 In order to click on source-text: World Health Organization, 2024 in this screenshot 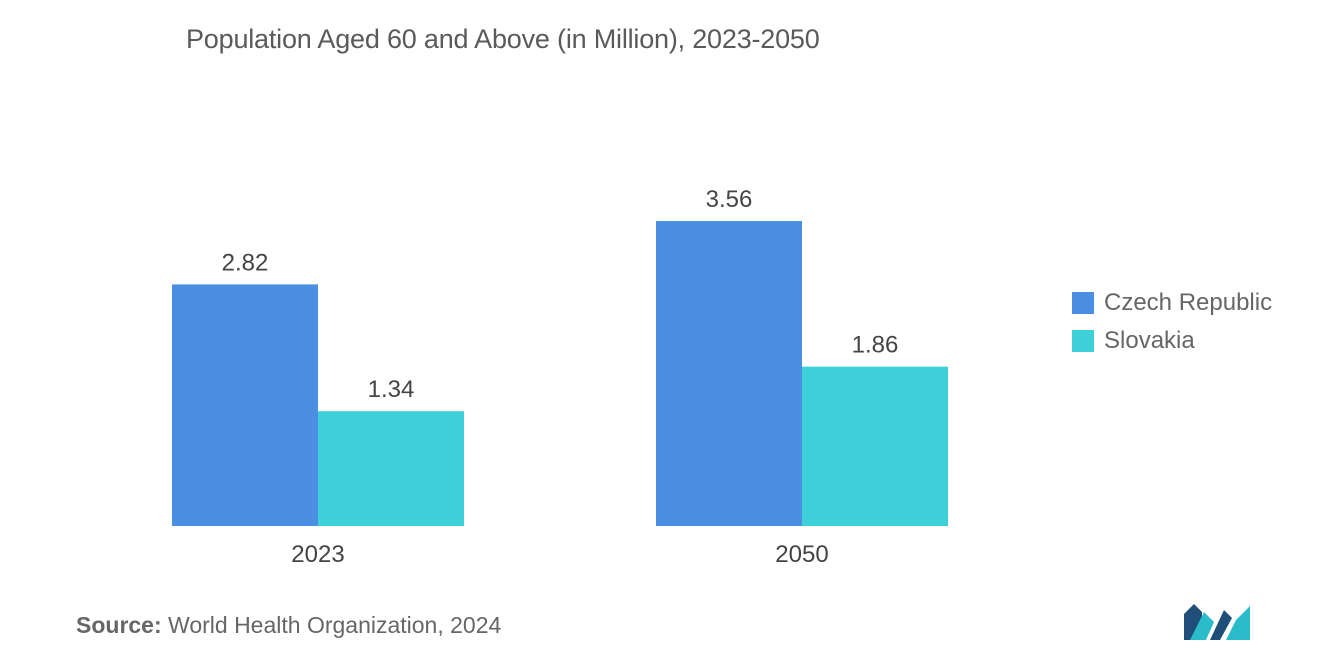, I will do `click(335, 625)`.